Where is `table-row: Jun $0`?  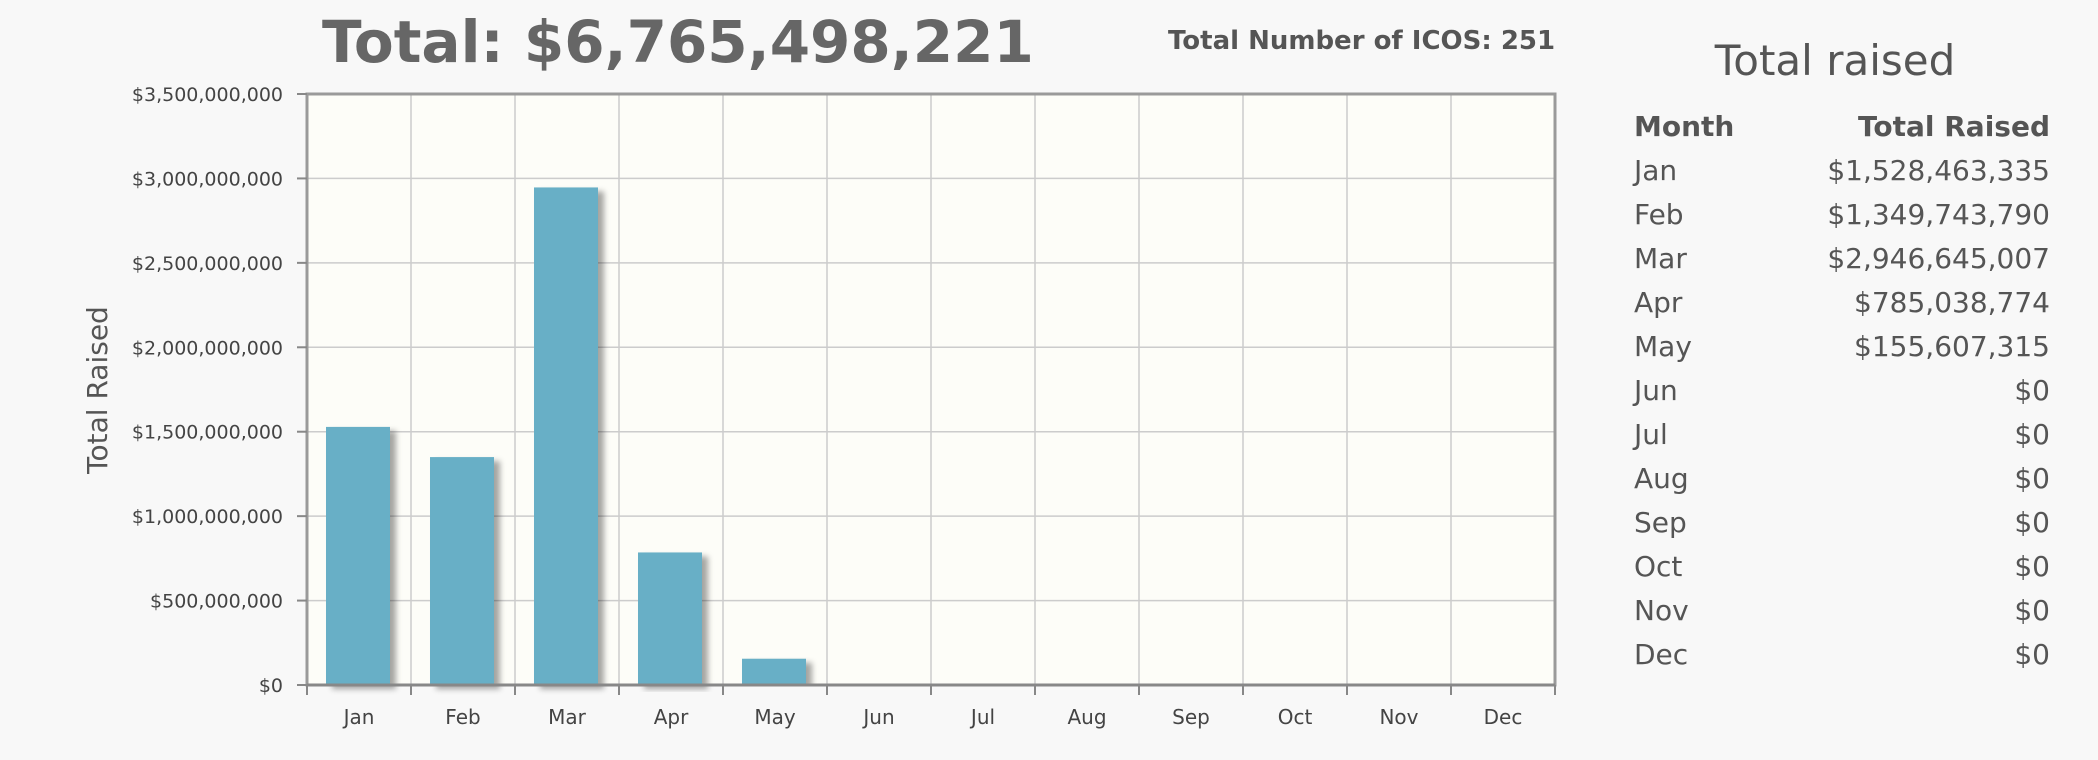 table-row: Jun $0 is located at coordinates (1842, 390).